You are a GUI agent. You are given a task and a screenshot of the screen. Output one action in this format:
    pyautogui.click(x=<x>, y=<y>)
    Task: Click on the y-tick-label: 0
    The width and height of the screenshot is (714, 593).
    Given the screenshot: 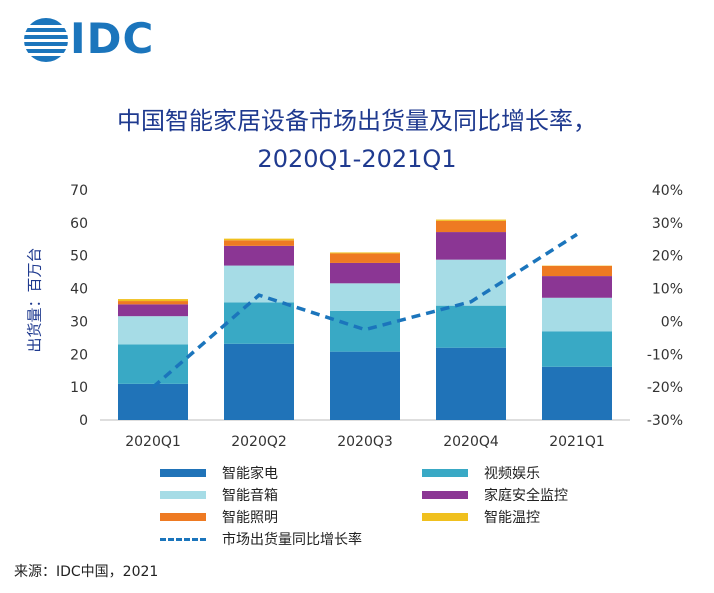 What is the action you would take?
    pyautogui.click(x=83, y=421)
    